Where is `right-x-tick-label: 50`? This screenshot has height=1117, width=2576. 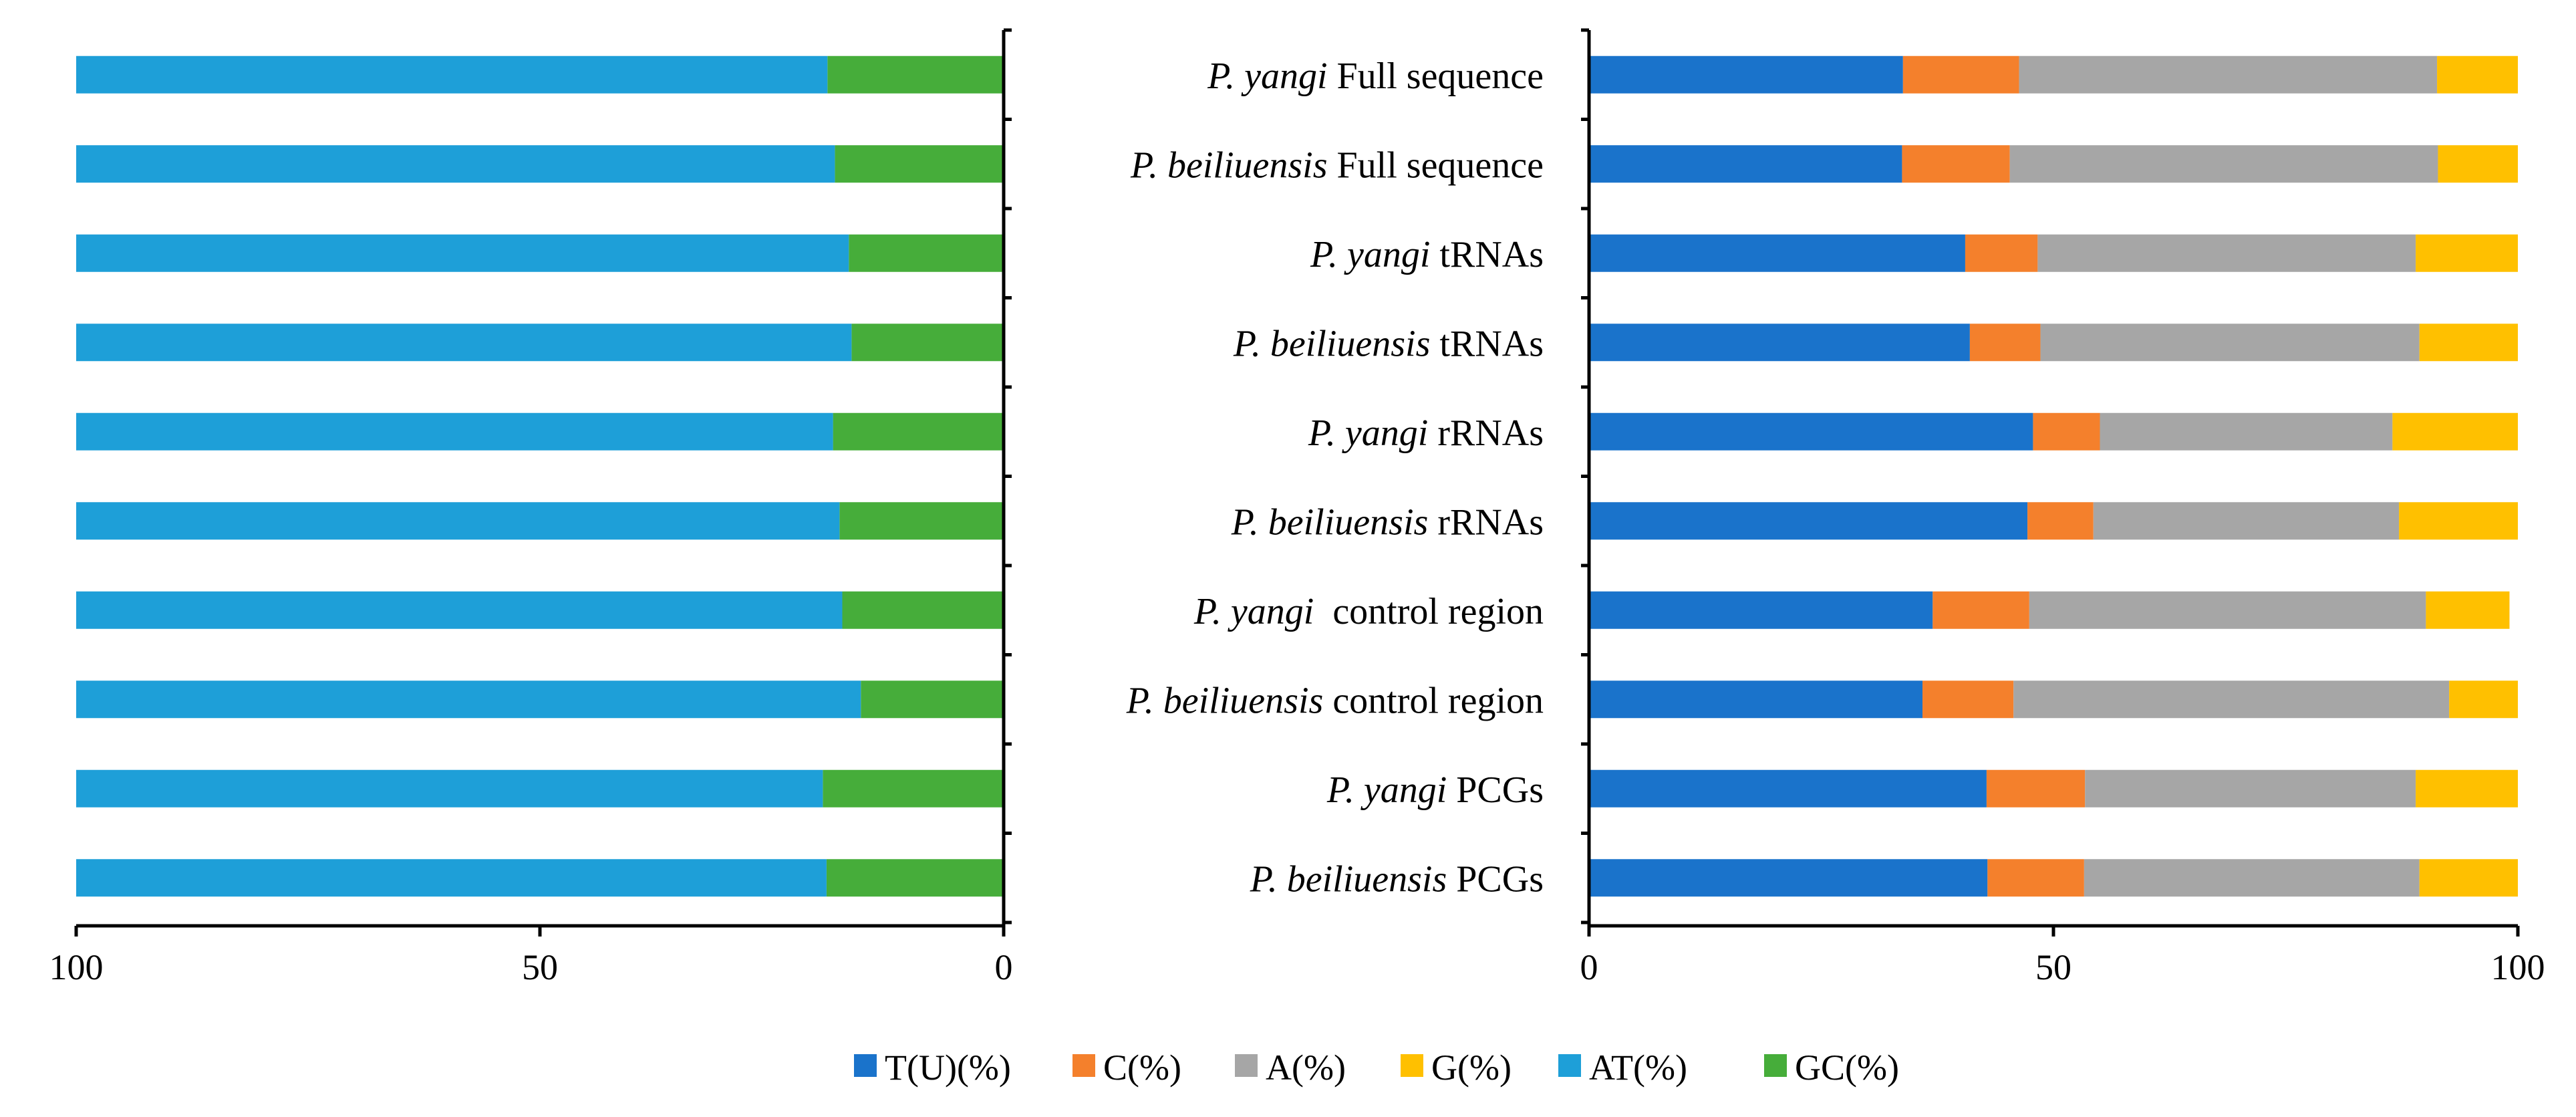
right-x-tick-label: 50 is located at coordinates (2053, 967).